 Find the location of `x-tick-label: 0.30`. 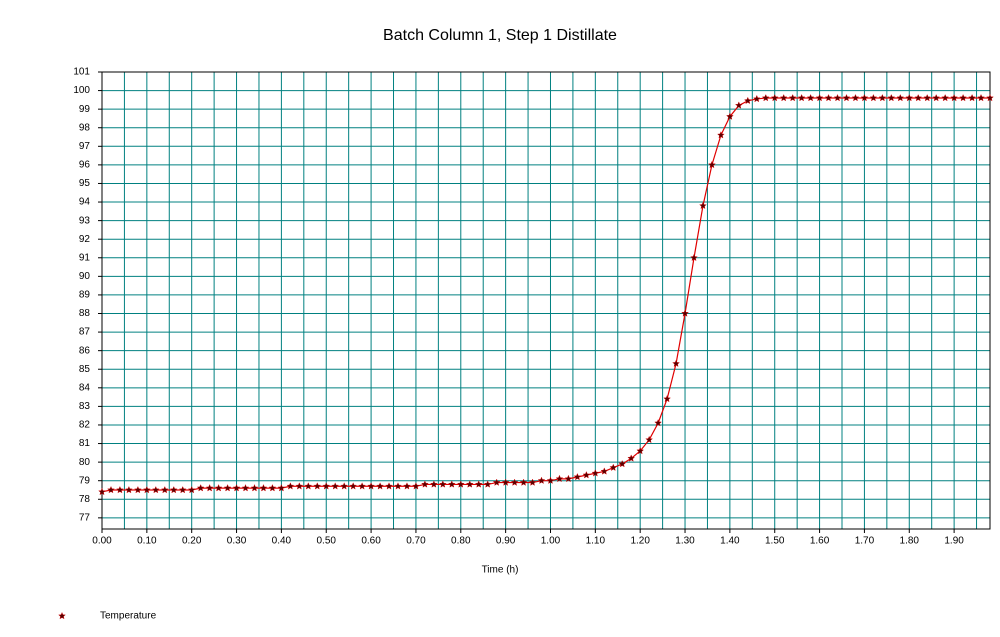

x-tick-label: 0.30 is located at coordinates (237, 541).